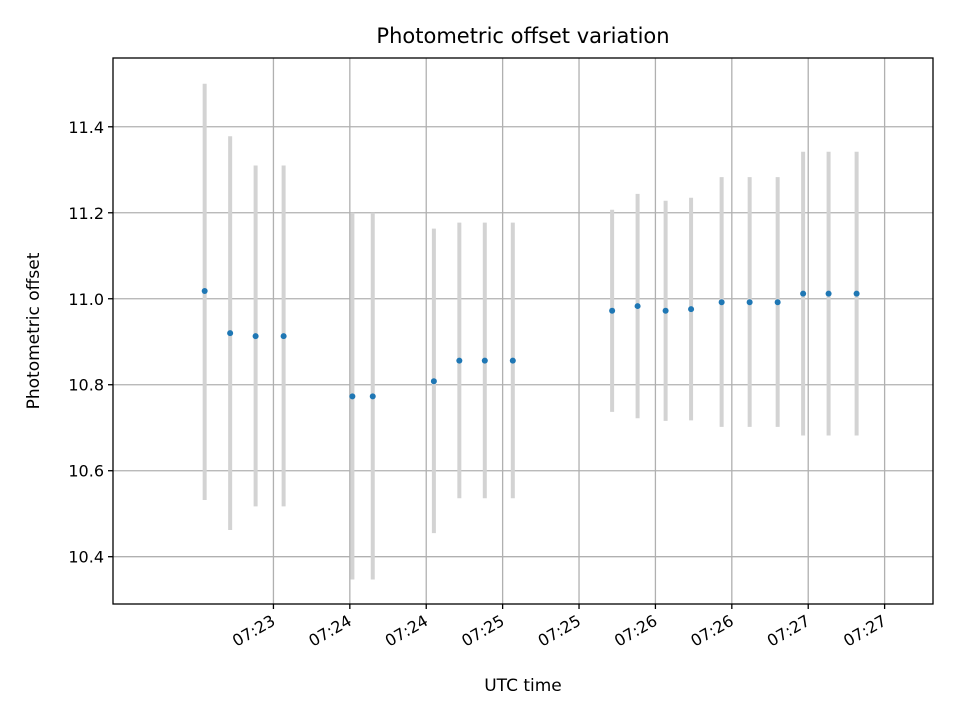 The image size is (960, 720). What do you see at coordinates (522, 36) in the screenshot?
I see `chart-title: Photometric offset variation` at bounding box center [522, 36].